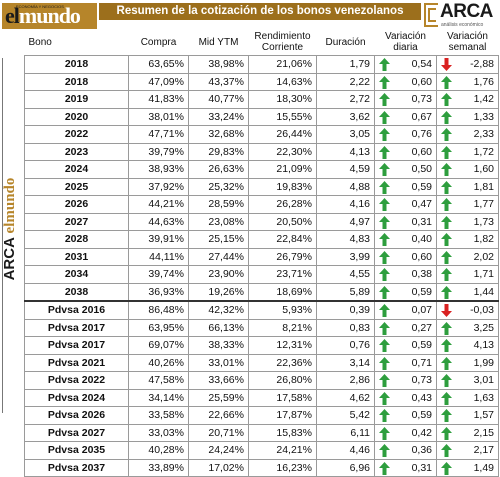  What do you see at coordinates (467, 467) in the screenshot?
I see `cell-var-semanal: 1,49` at bounding box center [467, 467].